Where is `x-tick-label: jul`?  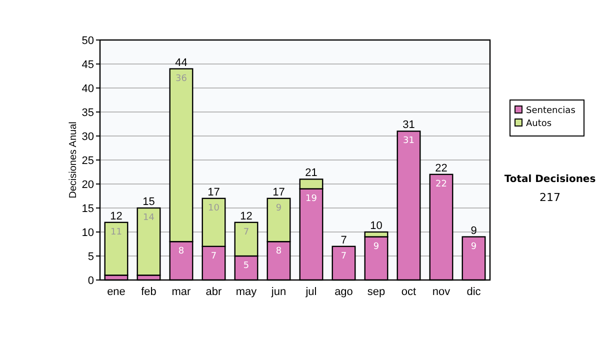
x-tick-label: jul is located at coordinates (310, 292).